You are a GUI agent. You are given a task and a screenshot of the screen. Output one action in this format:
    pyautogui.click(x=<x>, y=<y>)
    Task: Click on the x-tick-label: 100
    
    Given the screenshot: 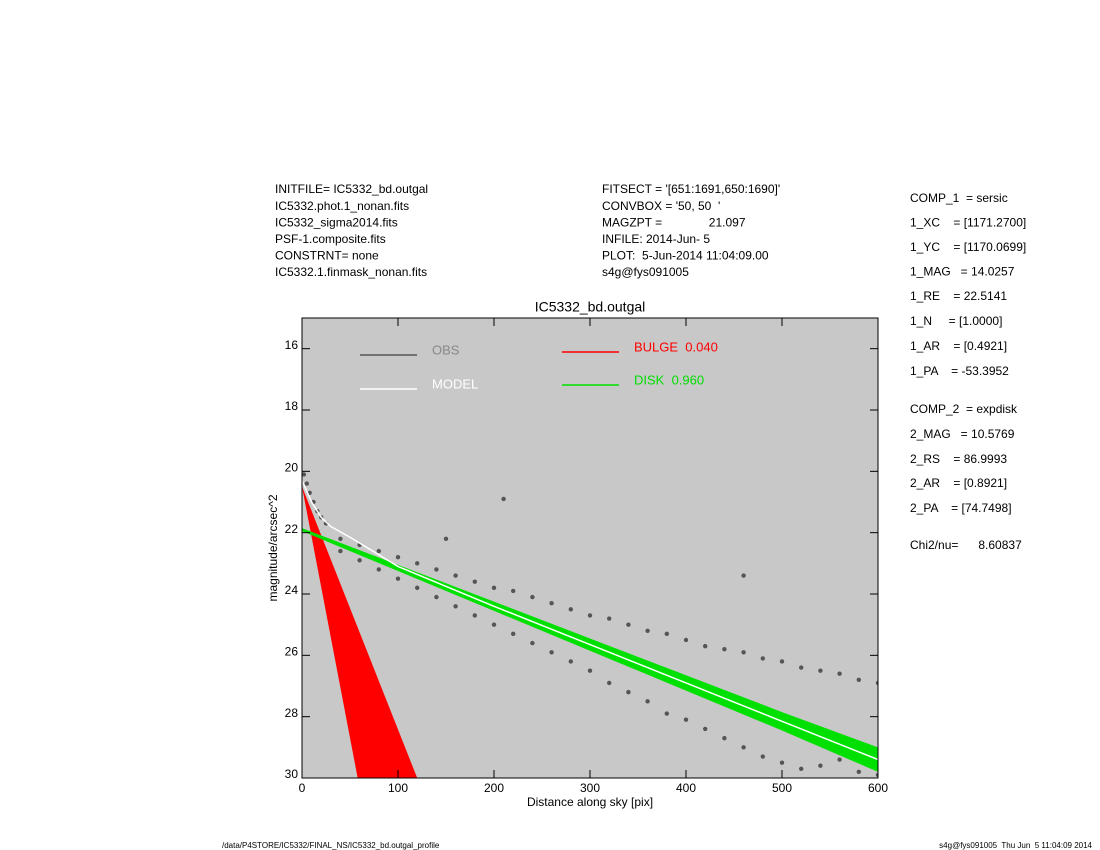 What is the action you would take?
    pyautogui.click(x=398, y=788)
    